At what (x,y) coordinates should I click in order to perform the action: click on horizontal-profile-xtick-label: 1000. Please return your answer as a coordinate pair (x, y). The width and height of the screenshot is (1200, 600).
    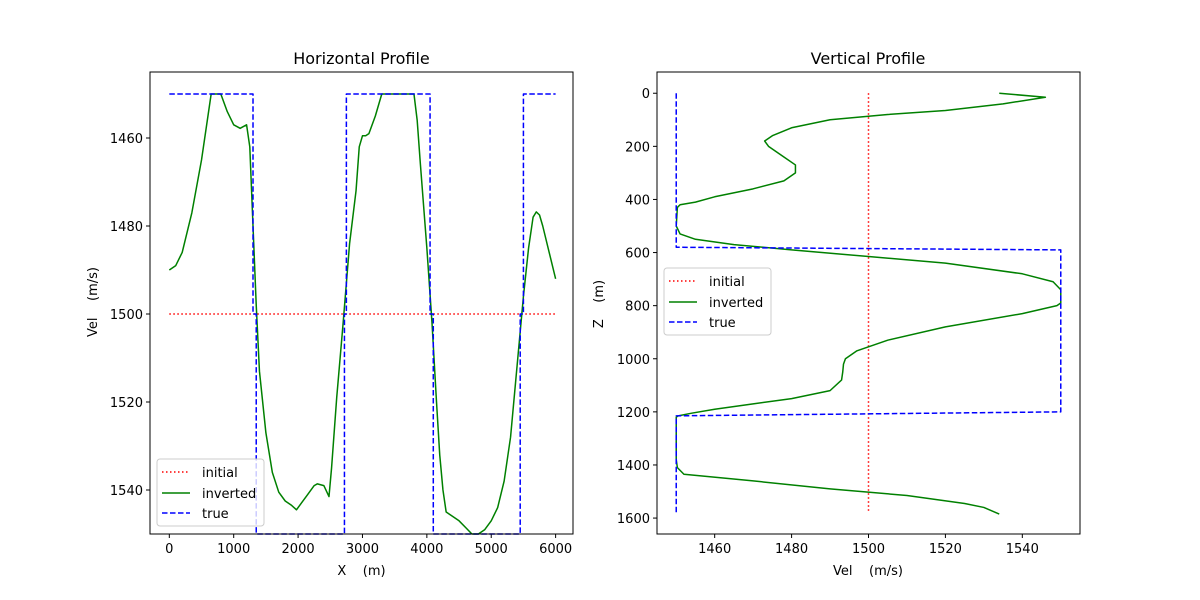
    Looking at the image, I should click on (233, 549).